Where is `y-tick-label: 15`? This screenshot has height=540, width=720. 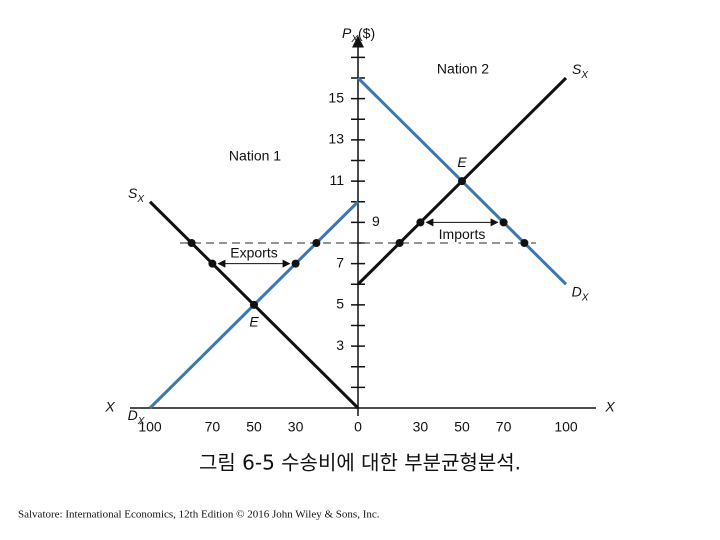
y-tick-label: 15 is located at coordinates (336, 97).